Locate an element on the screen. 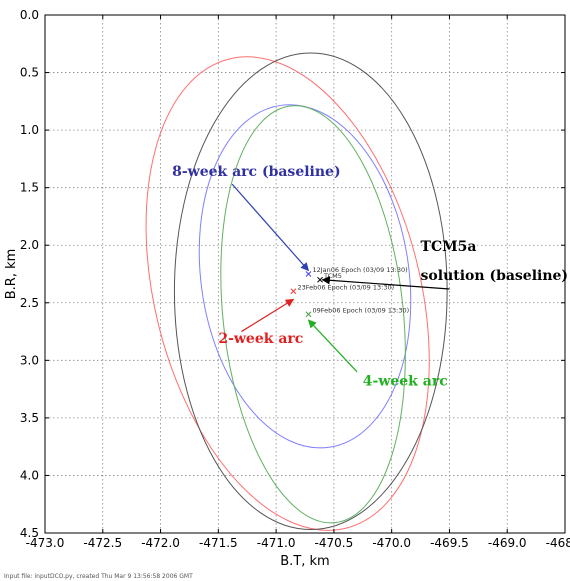 This screenshot has width=570, height=581. epoch-label: 09Feb06 Epoch (03/09 13:30) is located at coordinates (360, 310).